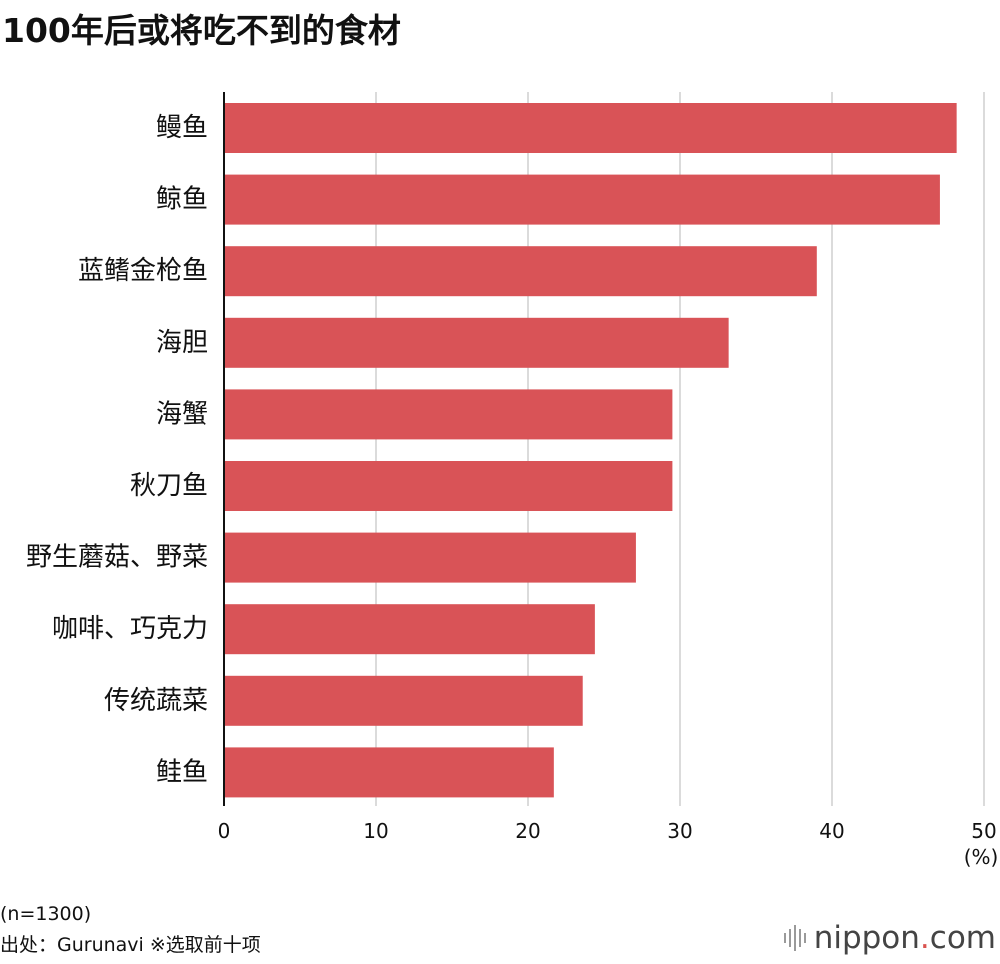 The image size is (1000, 964). What do you see at coordinates (143, 271) in the screenshot?
I see `category-label: 蓝鳍金枪鱼` at bounding box center [143, 271].